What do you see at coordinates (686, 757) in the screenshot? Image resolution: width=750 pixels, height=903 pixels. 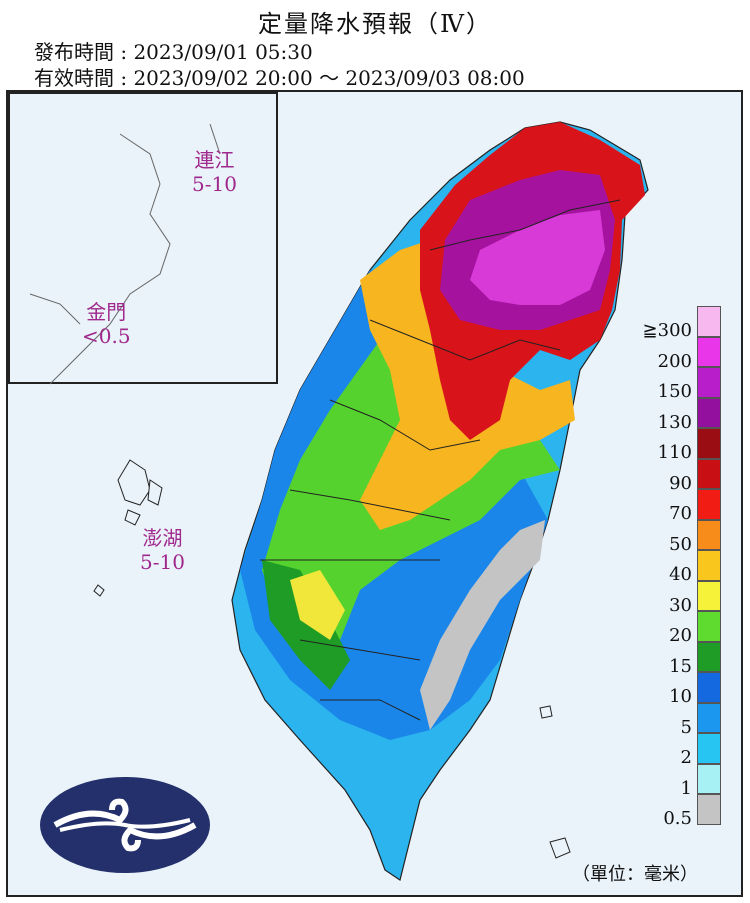 I see `legend-level-label: 2` at bounding box center [686, 757].